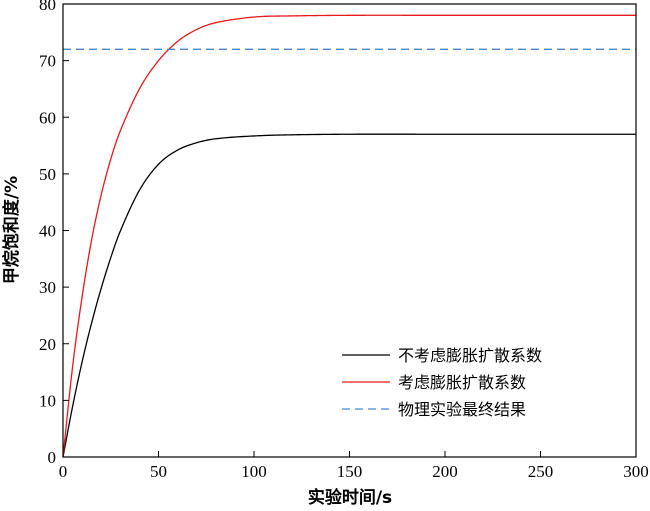  I want to click on y-tick-label: 30, so click(47, 287).